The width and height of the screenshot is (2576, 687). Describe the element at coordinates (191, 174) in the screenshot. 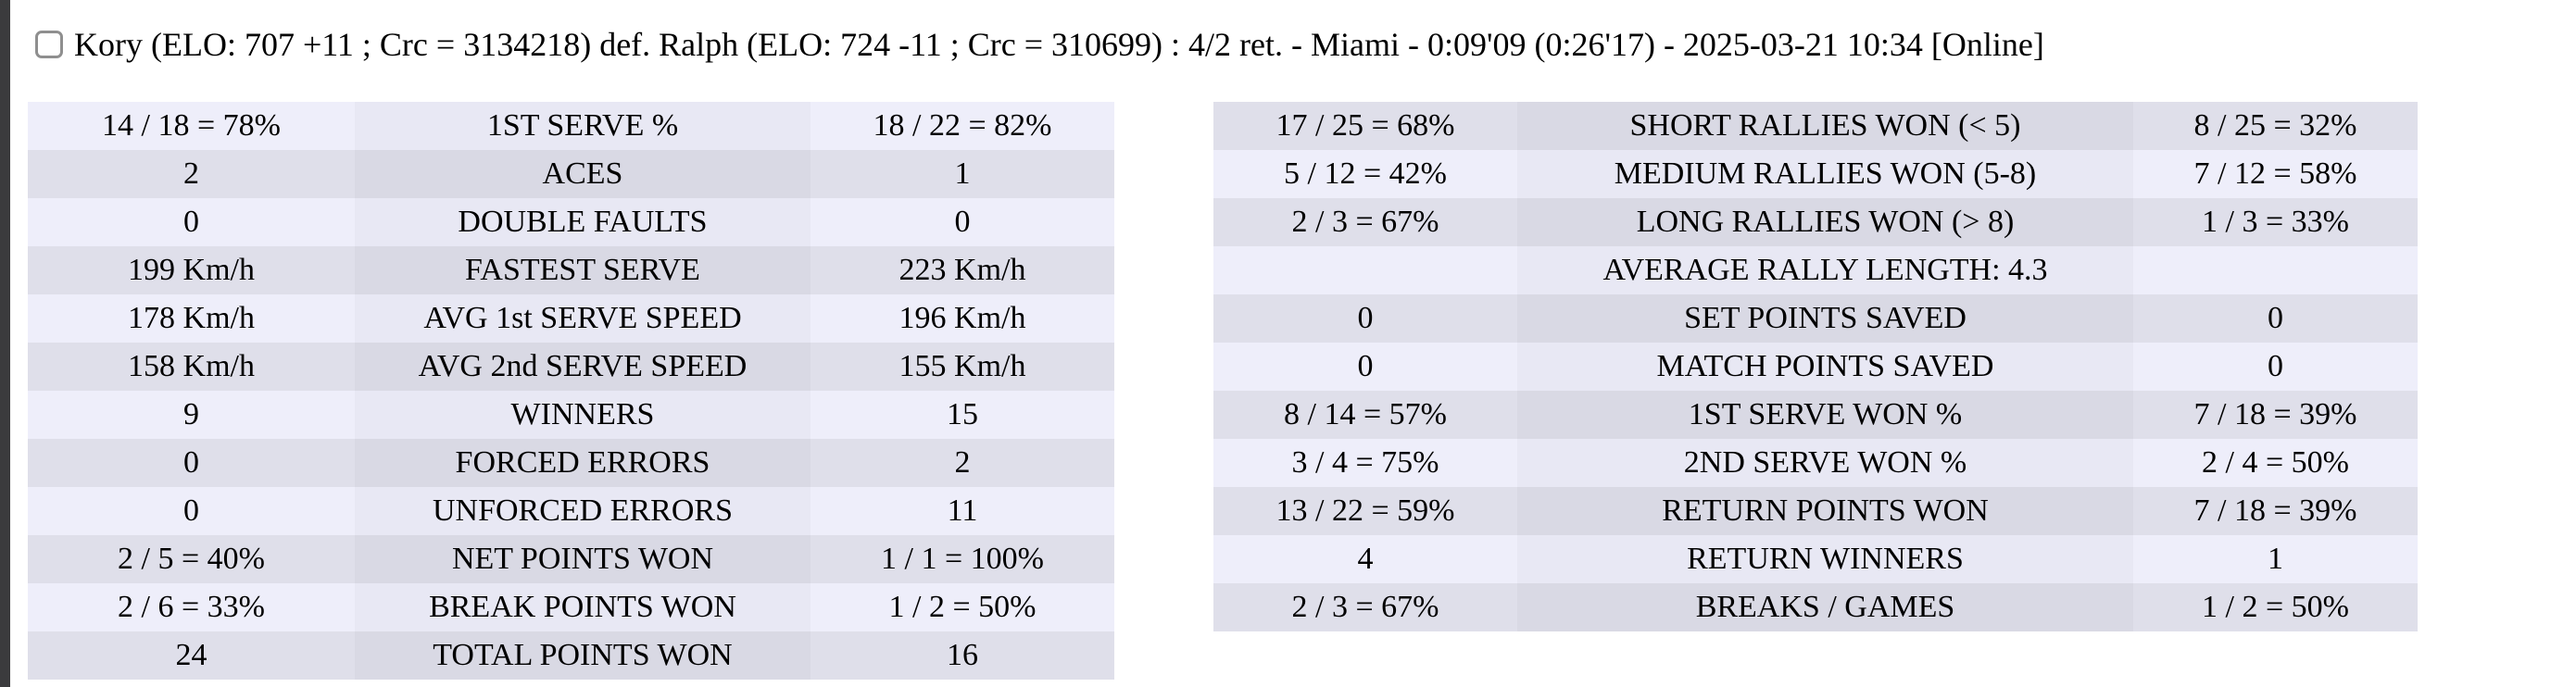

I see `stat-value-left: 2` at that location.